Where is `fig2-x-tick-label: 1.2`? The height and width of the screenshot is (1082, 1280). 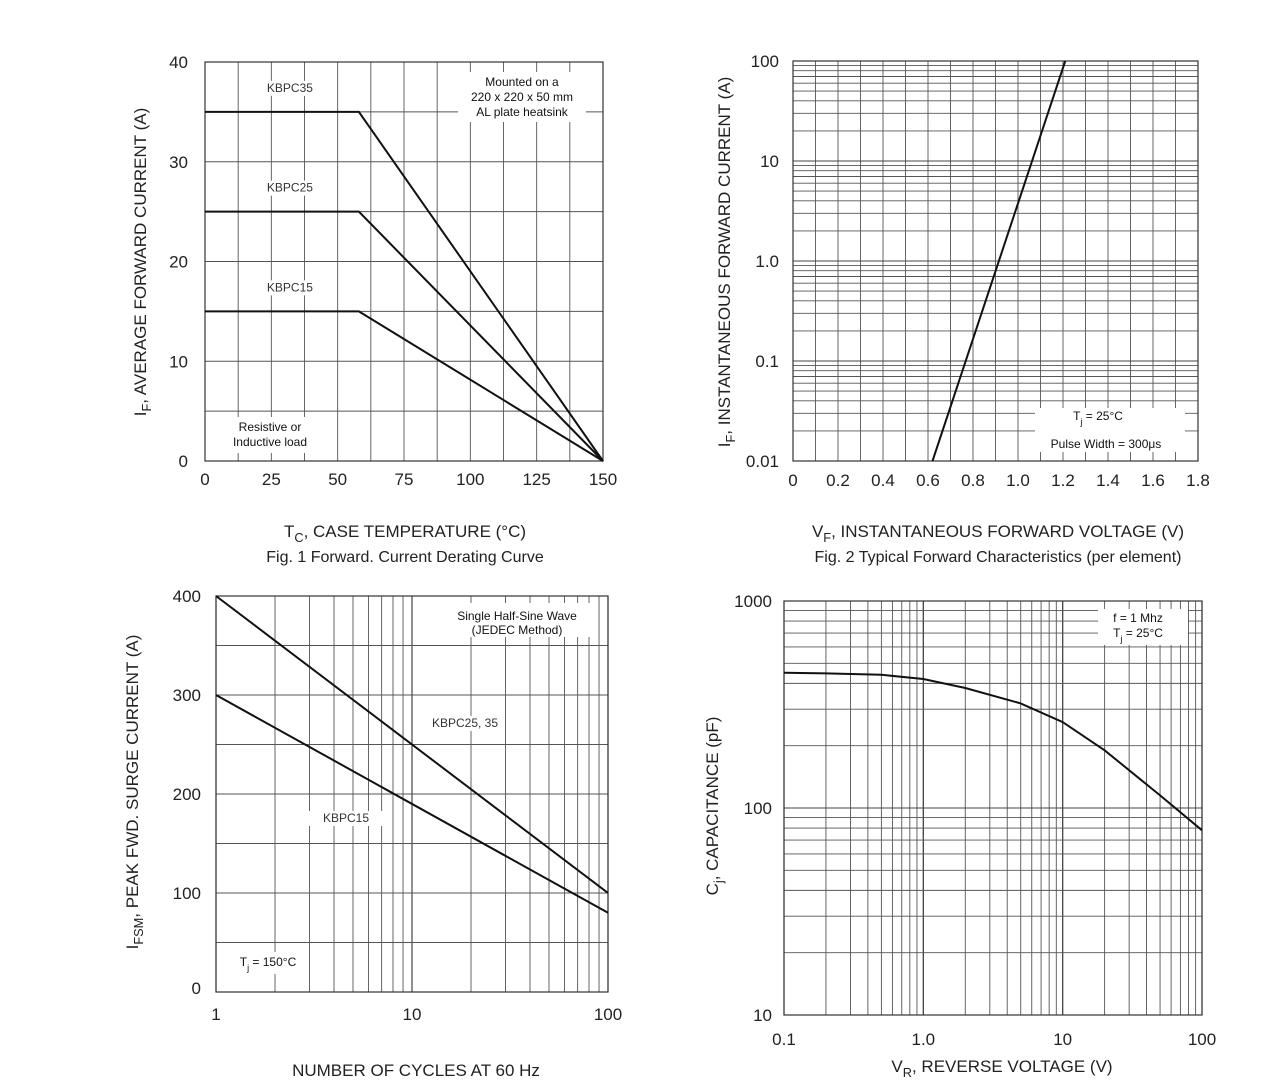 fig2-x-tick-label: 1.2 is located at coordinates (1063, 480).